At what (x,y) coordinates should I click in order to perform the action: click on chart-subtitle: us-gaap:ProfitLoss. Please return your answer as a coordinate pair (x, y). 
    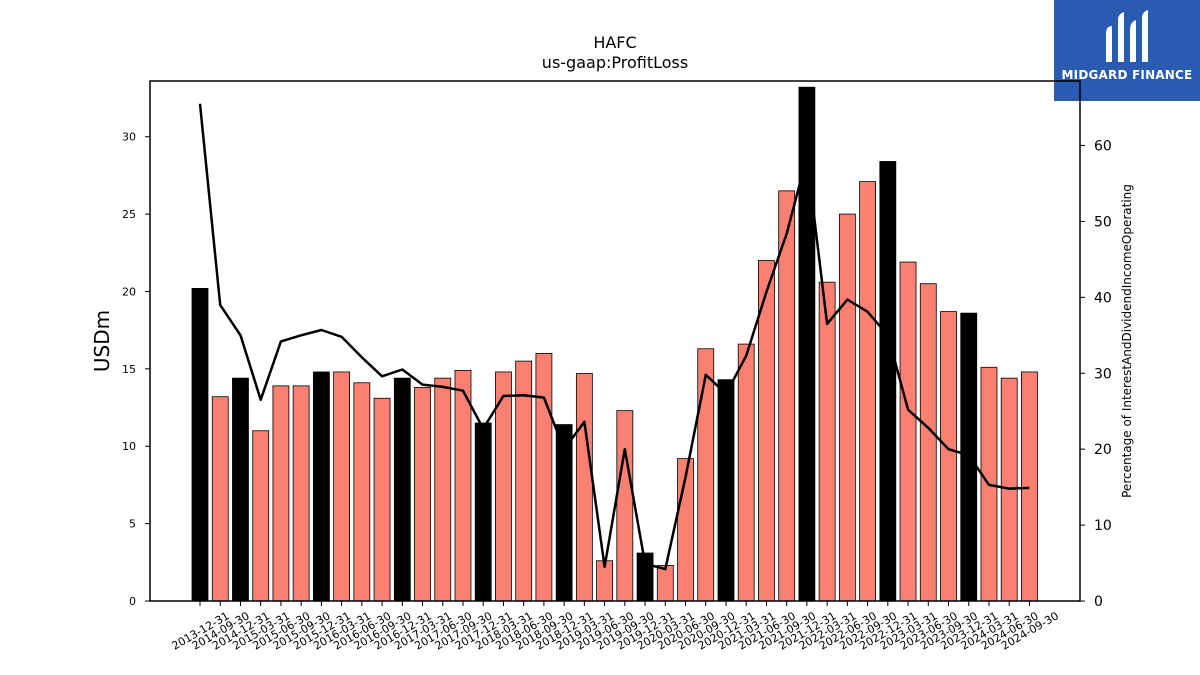
    Looking at the image, I should click on (615, 62).